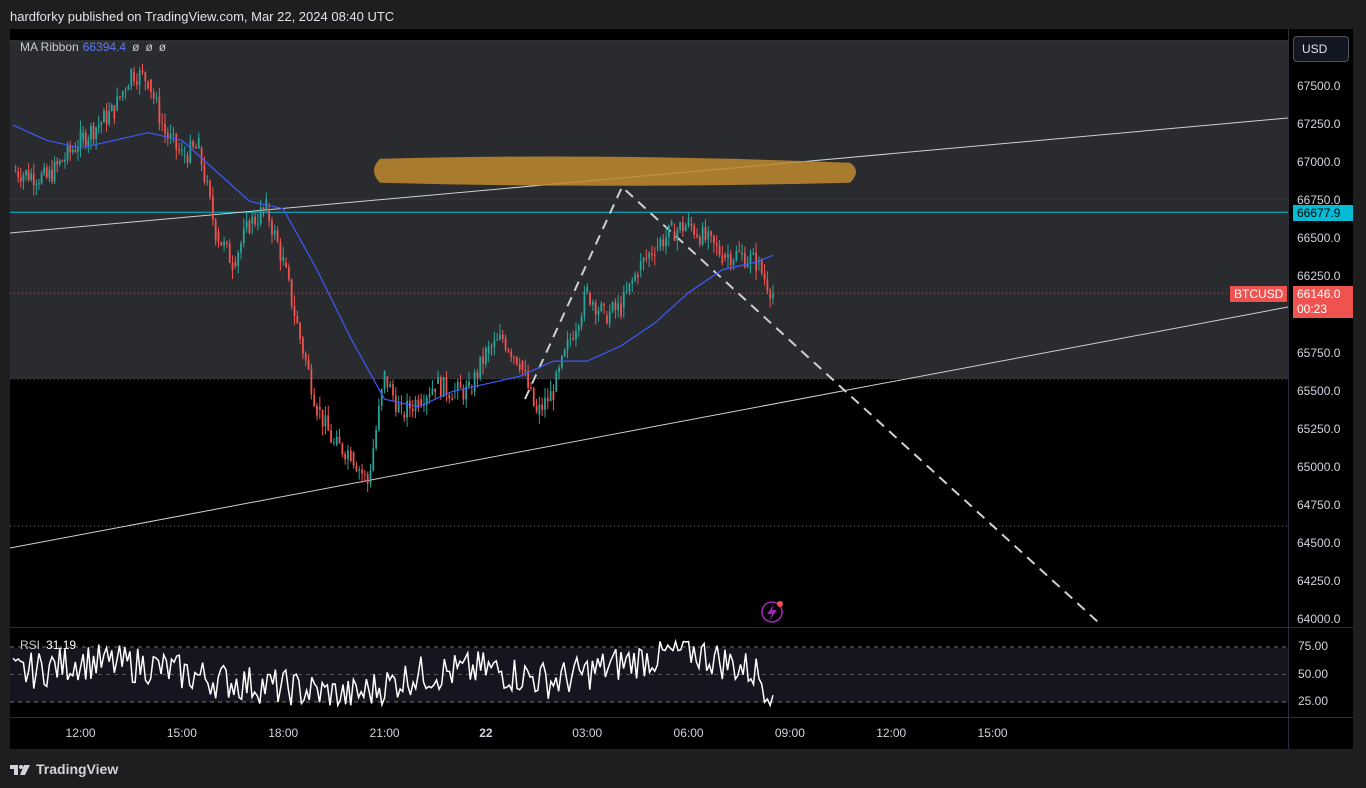 The width and height of the screenshot is (1366, 788). What do you see at coordinates (1319, 619) in the screenshot?
I see `price-tick-label: 64000.0` at bounding box center [1319, 619].